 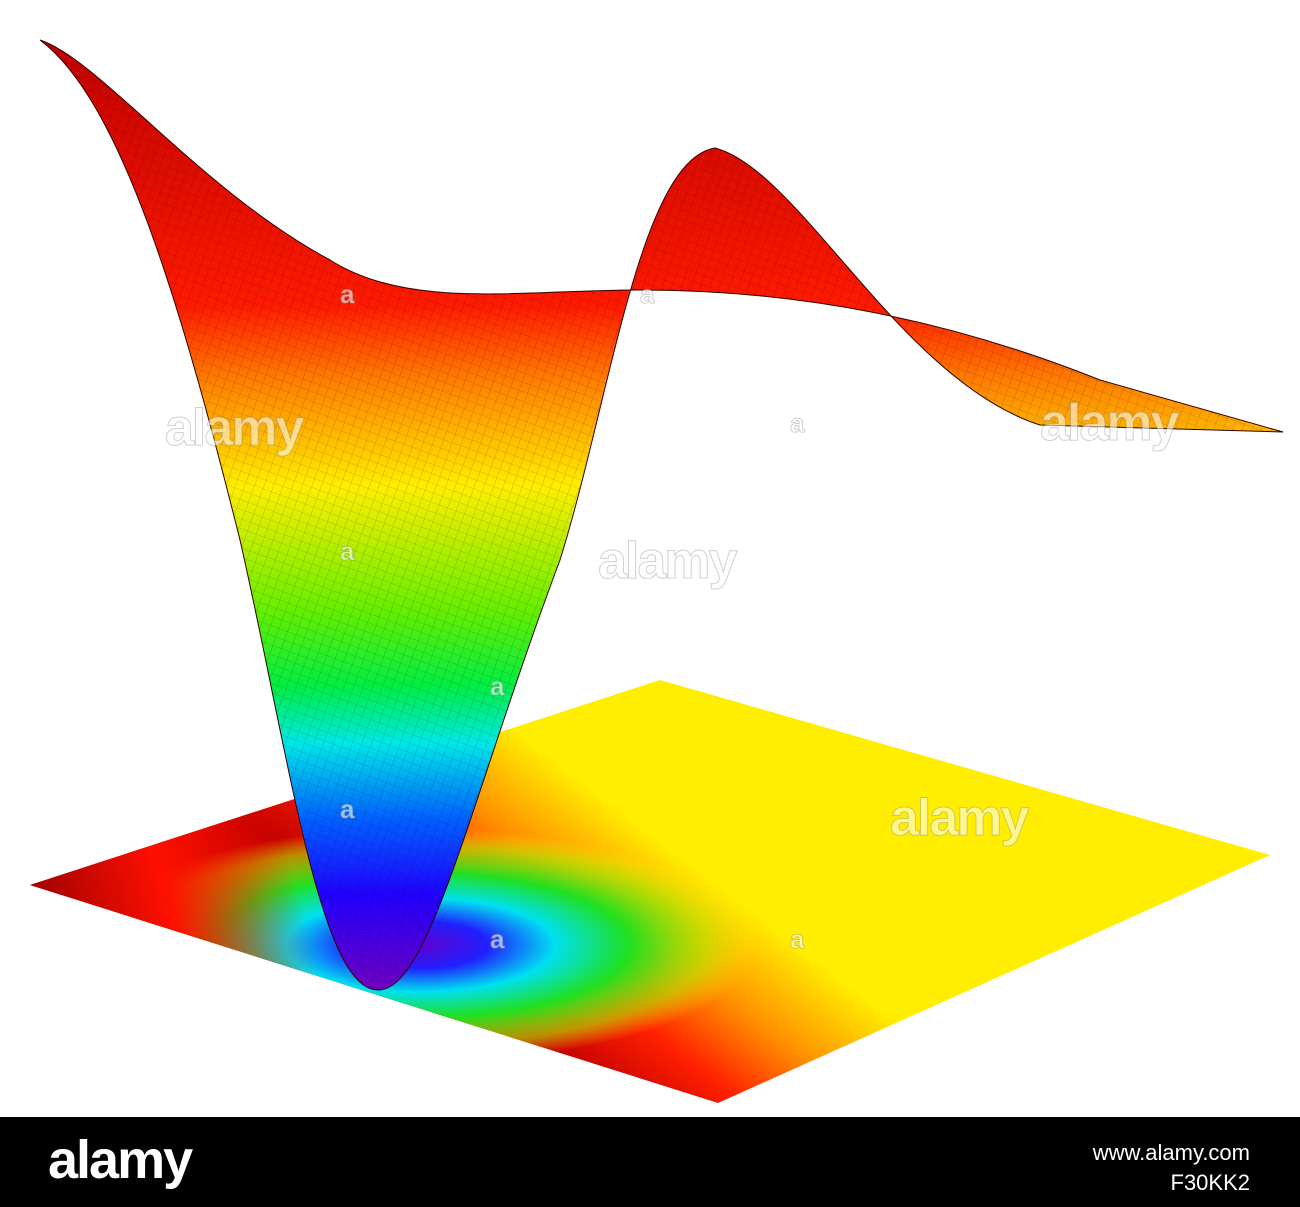 I want to click on footer: alamy www.alamy.com F30KK2, so click(x=650, y=1162).